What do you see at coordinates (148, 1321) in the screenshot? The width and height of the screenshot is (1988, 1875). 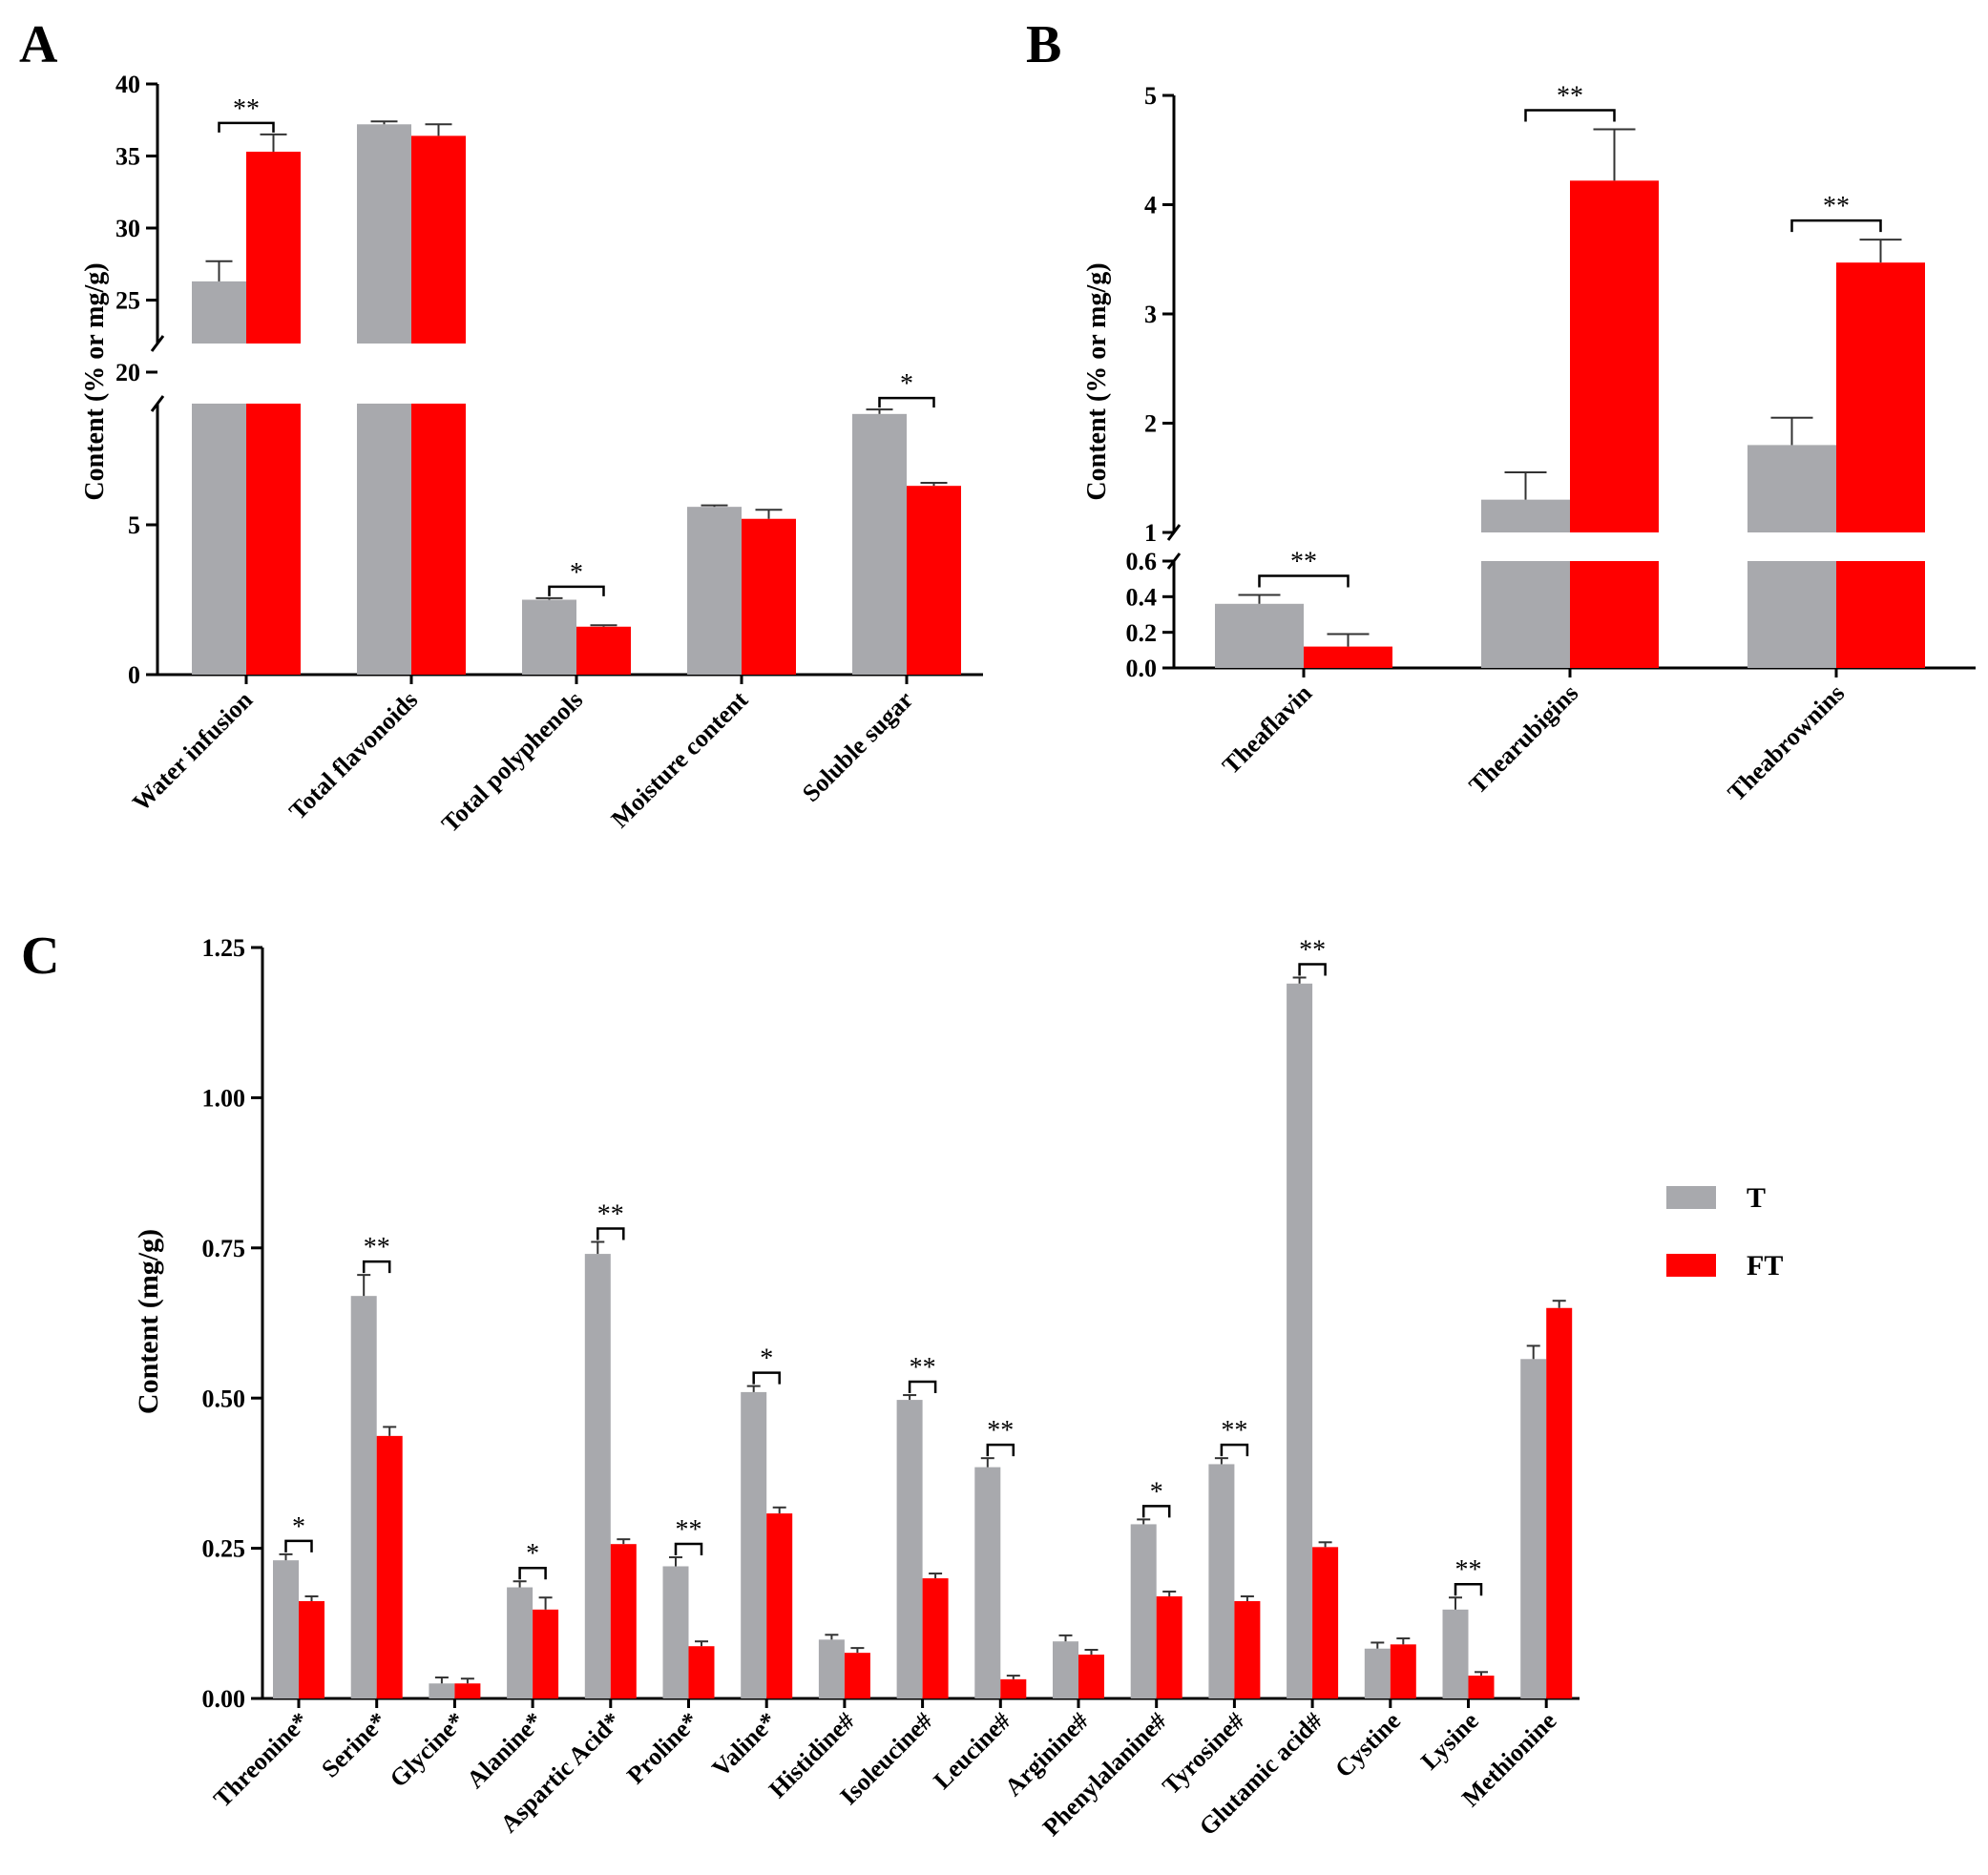 I see `y-axis-label: Content (mg/g)` at bounding box center [148, 1321].